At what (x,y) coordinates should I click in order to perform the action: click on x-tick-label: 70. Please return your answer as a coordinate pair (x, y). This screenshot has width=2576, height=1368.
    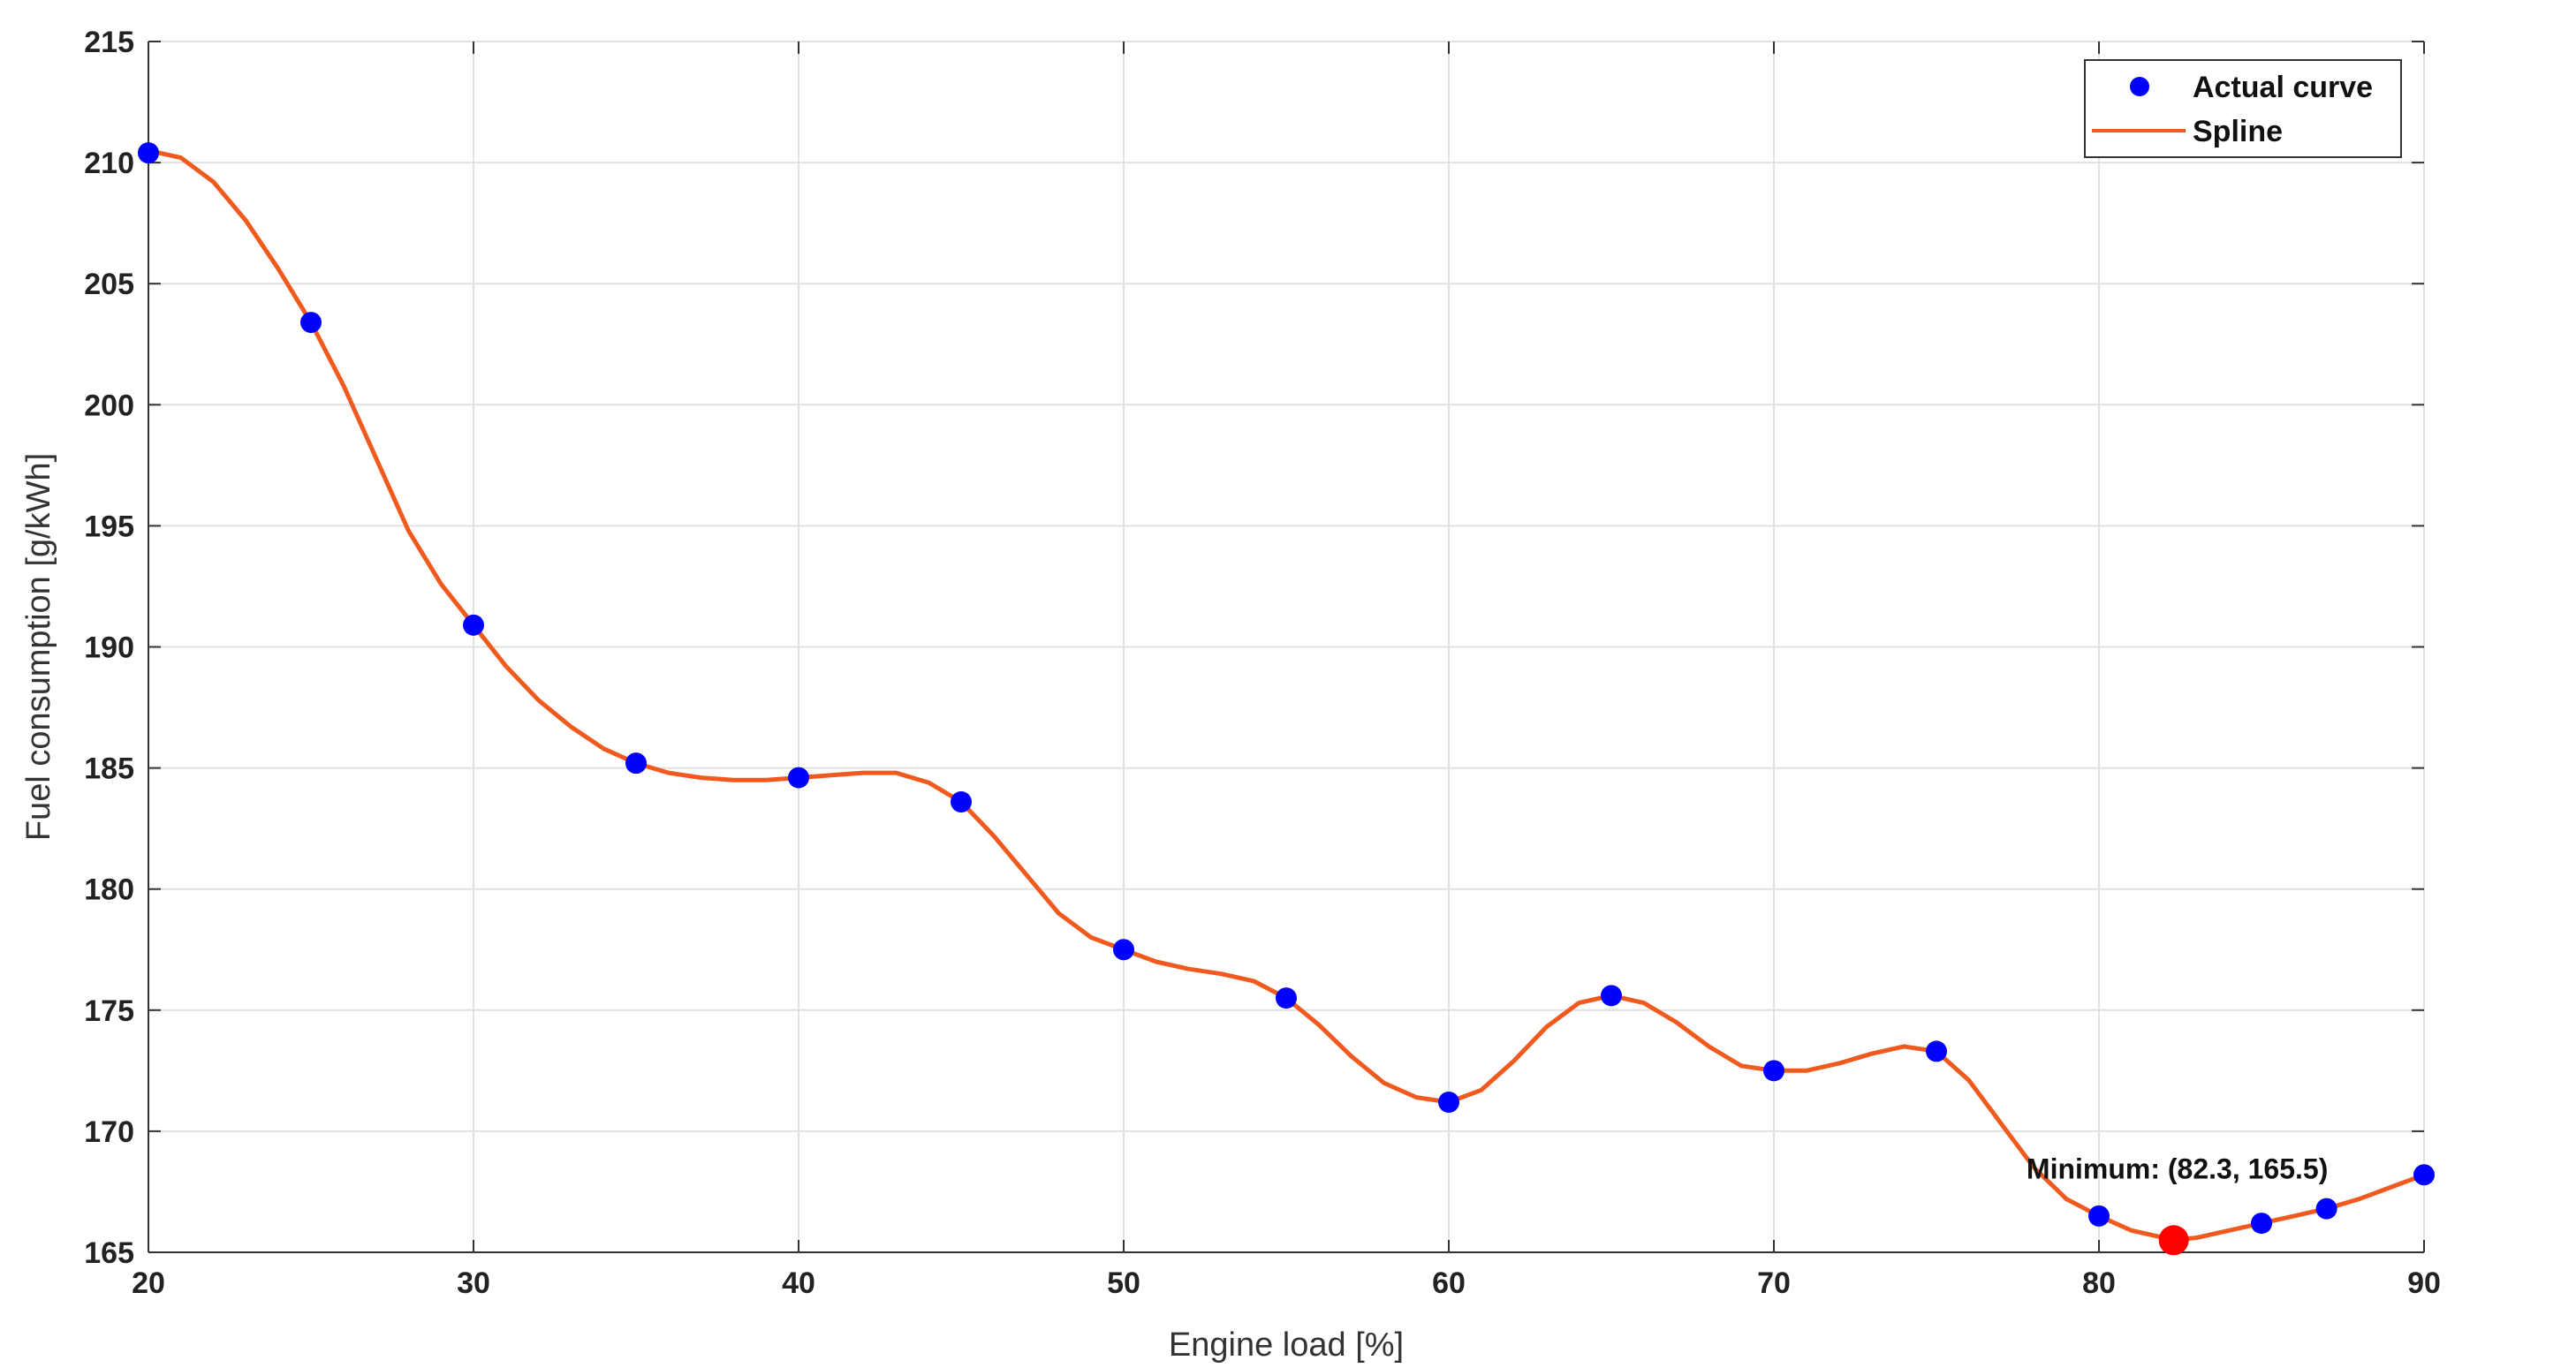
    Looking at the image, I should click on (1774, 1283).